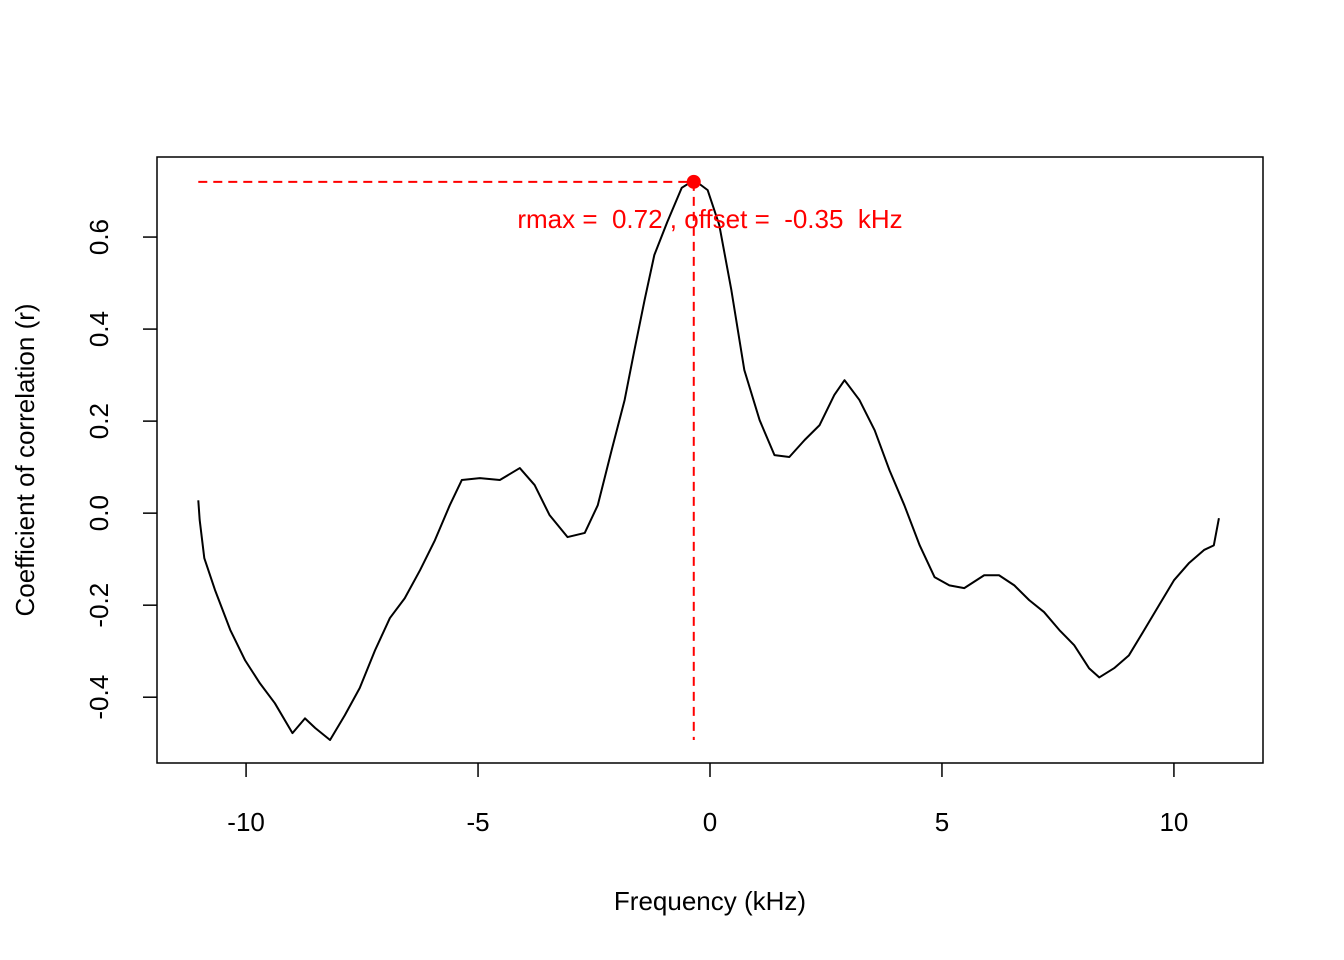 The height and width of the screenshot is (960, 1344). Describe the element at coordinates (693, 181) in the screenshot. I see `peak-point` at that location.